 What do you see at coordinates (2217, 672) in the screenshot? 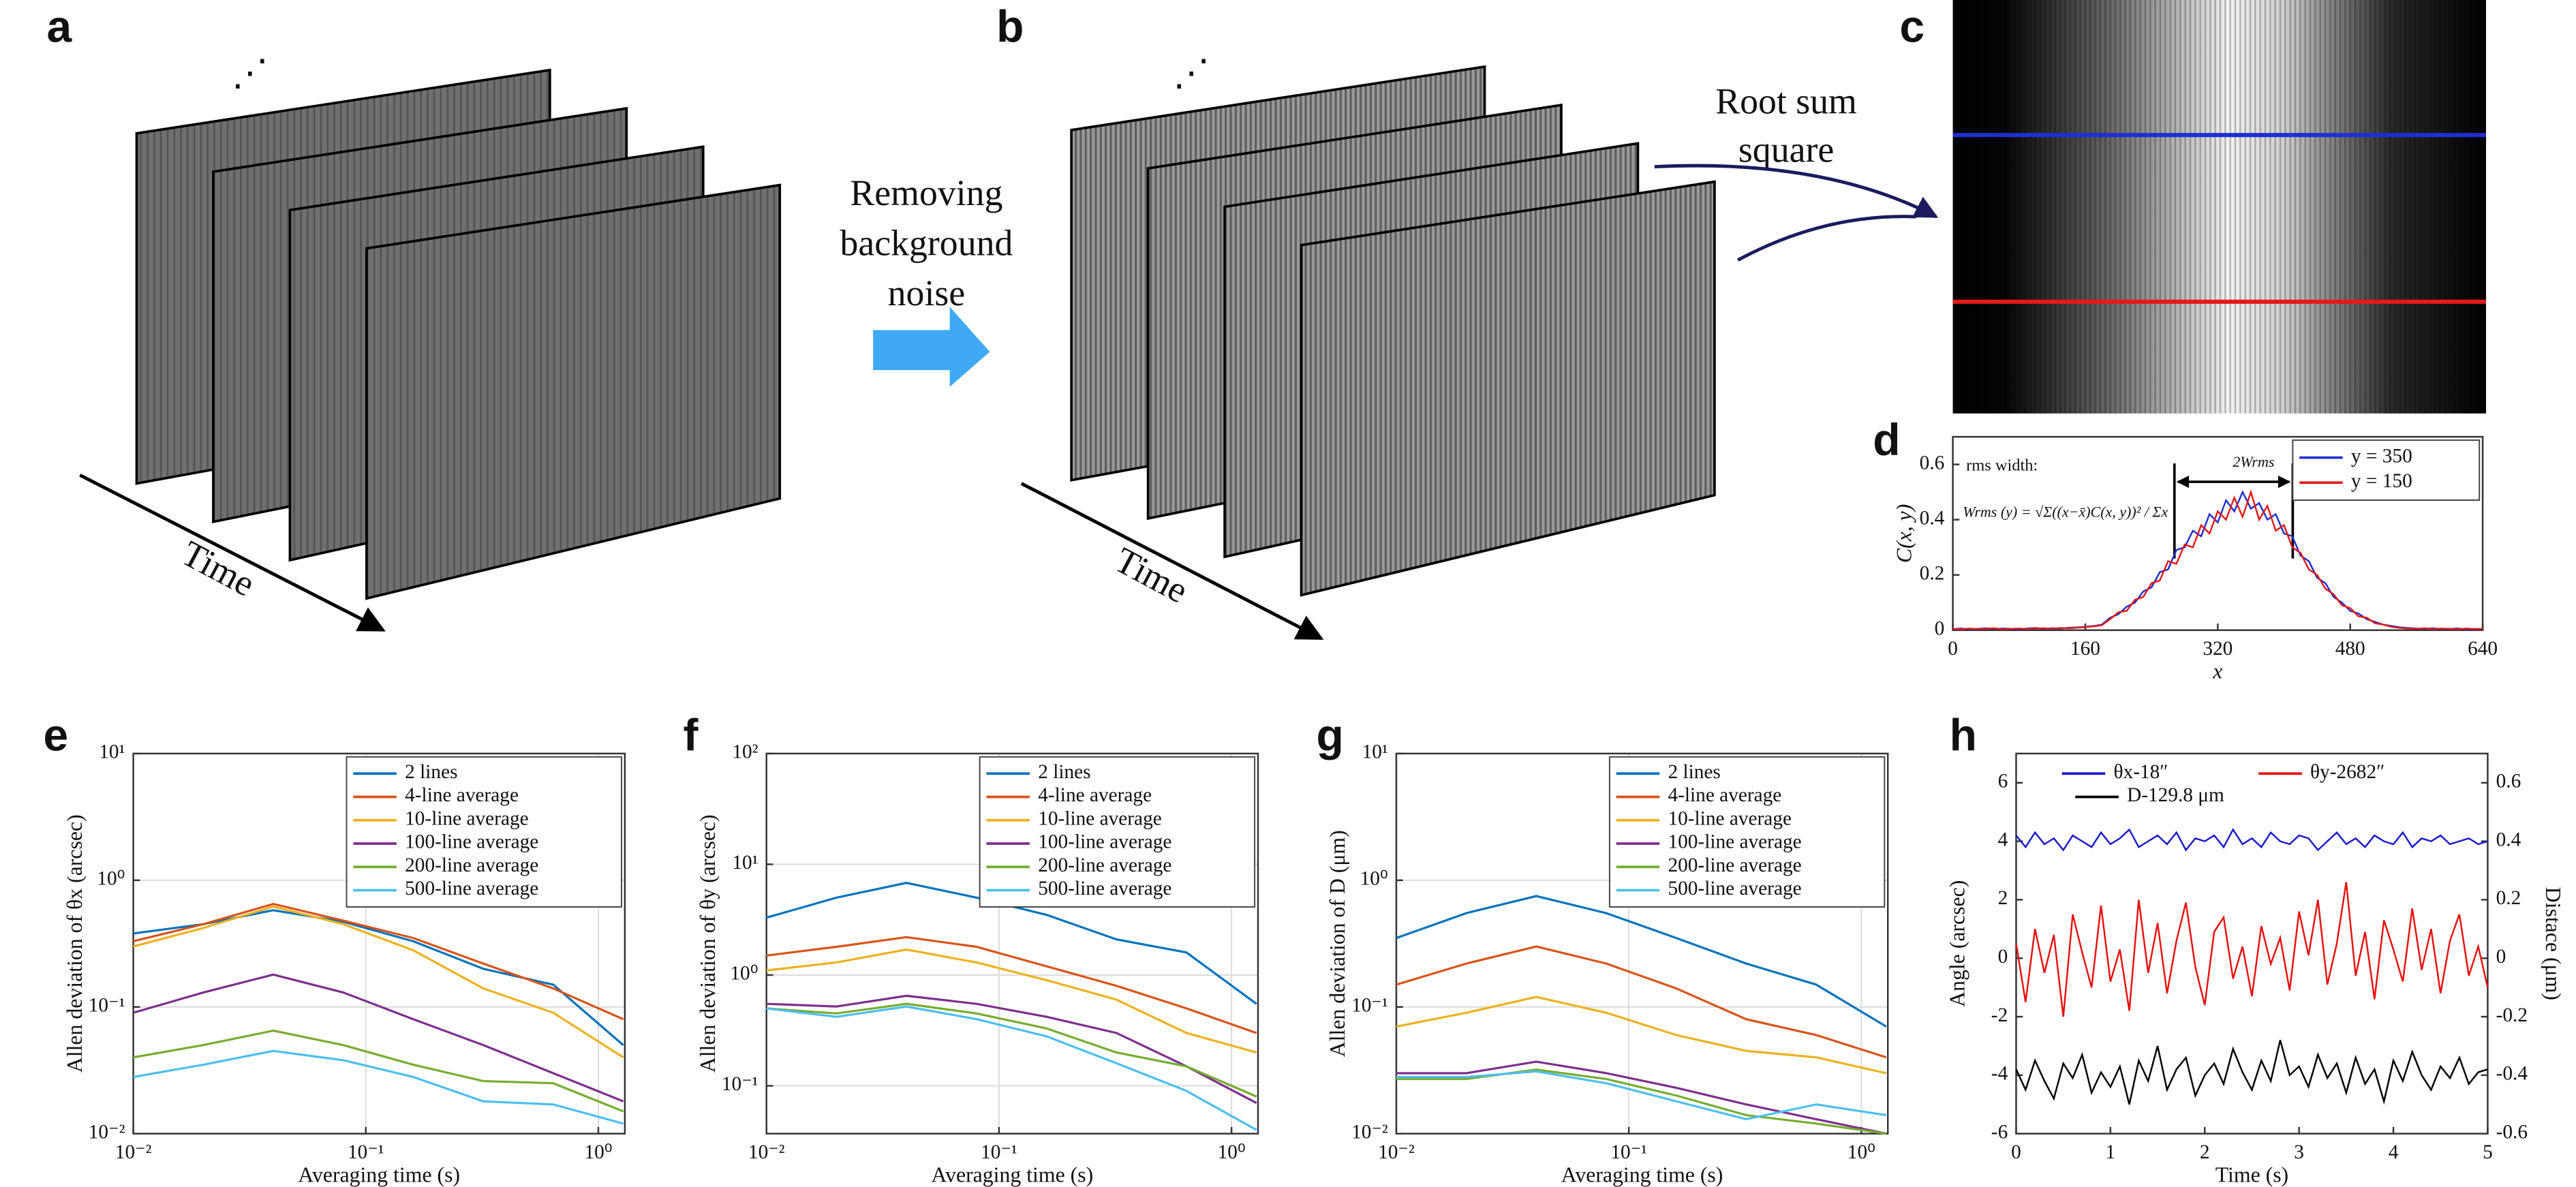
I see `x-axis-label: x` at bounding box center [2217, 672].